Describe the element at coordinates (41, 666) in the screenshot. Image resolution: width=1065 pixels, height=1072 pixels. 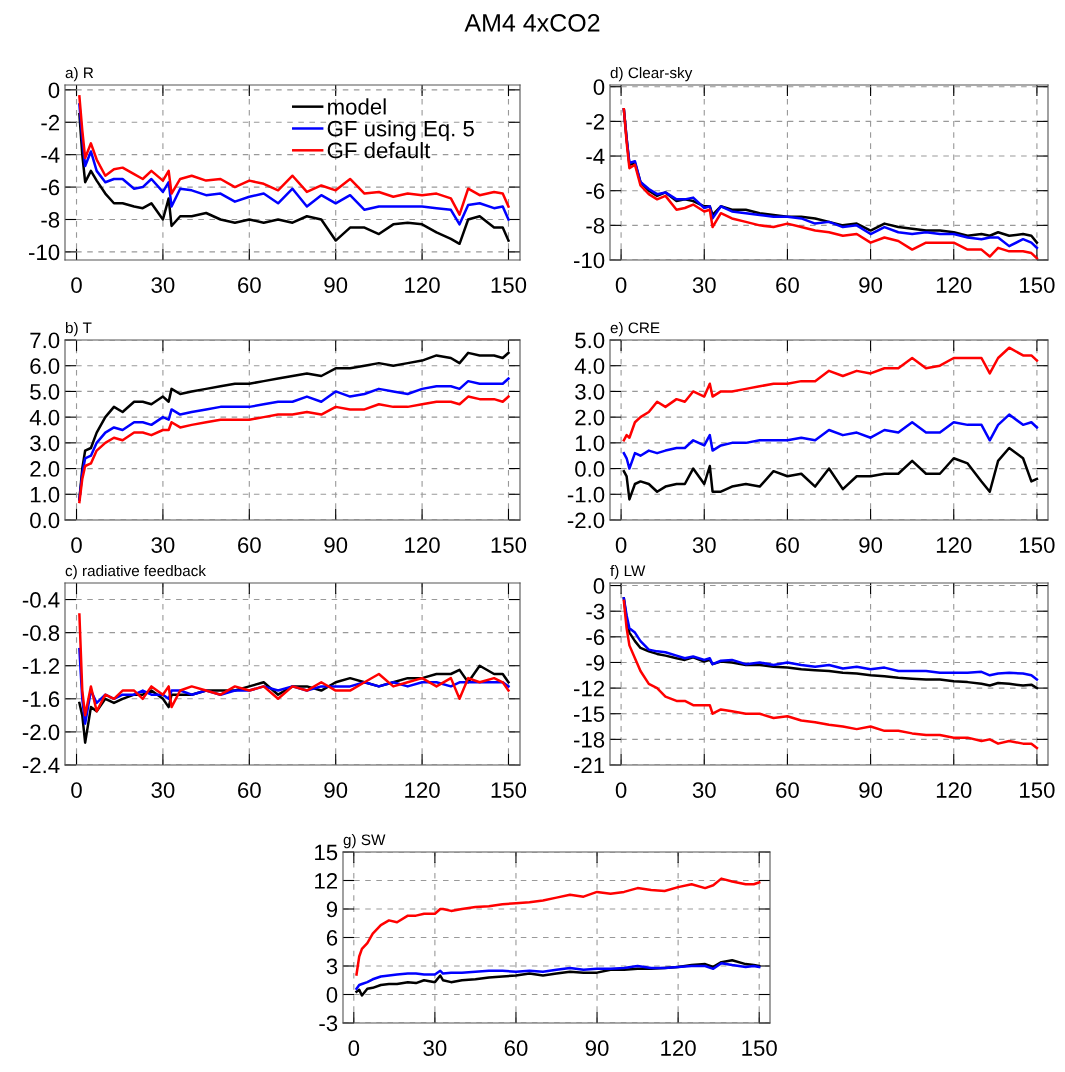
I see `y-tick-label: -1.2` at that location.